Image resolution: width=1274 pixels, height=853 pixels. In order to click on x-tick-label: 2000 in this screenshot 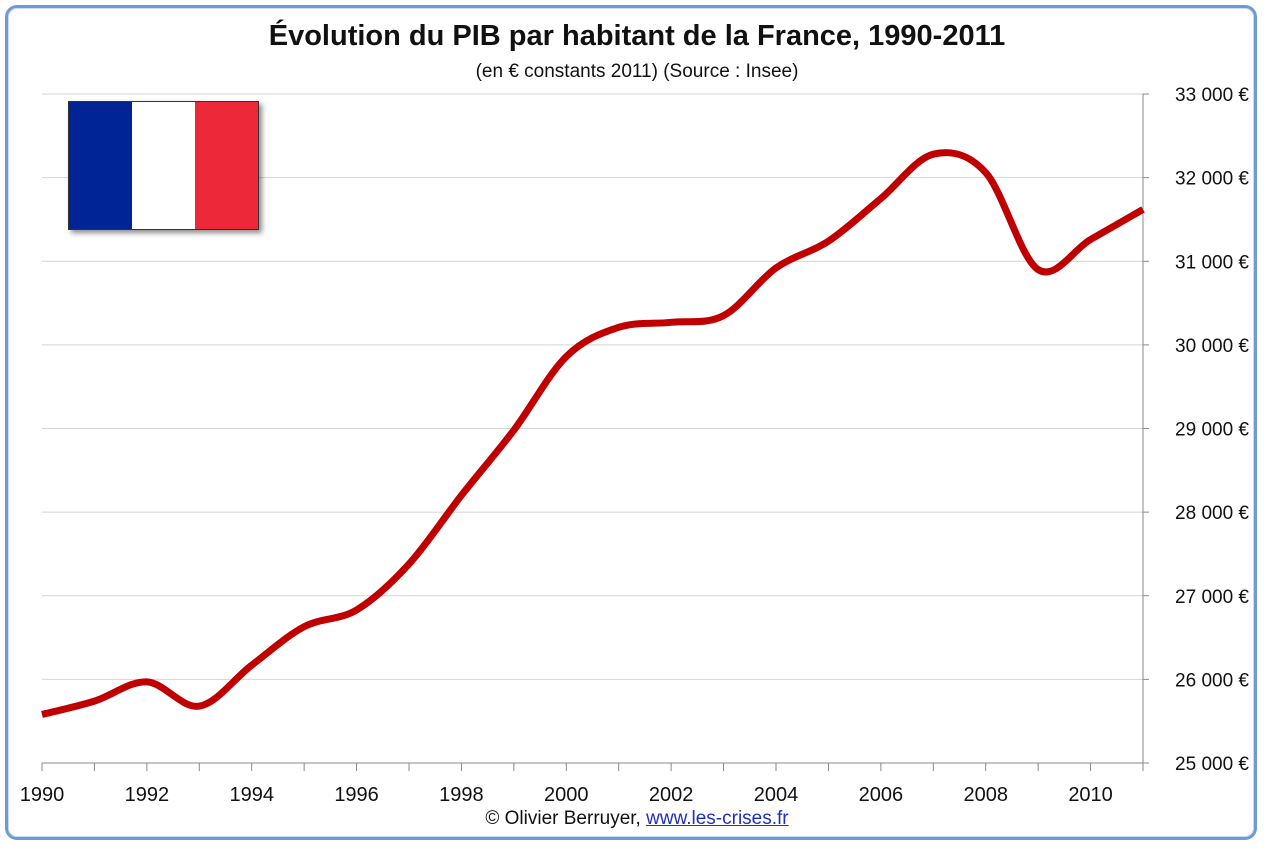, I will do `click(566, 795)`.